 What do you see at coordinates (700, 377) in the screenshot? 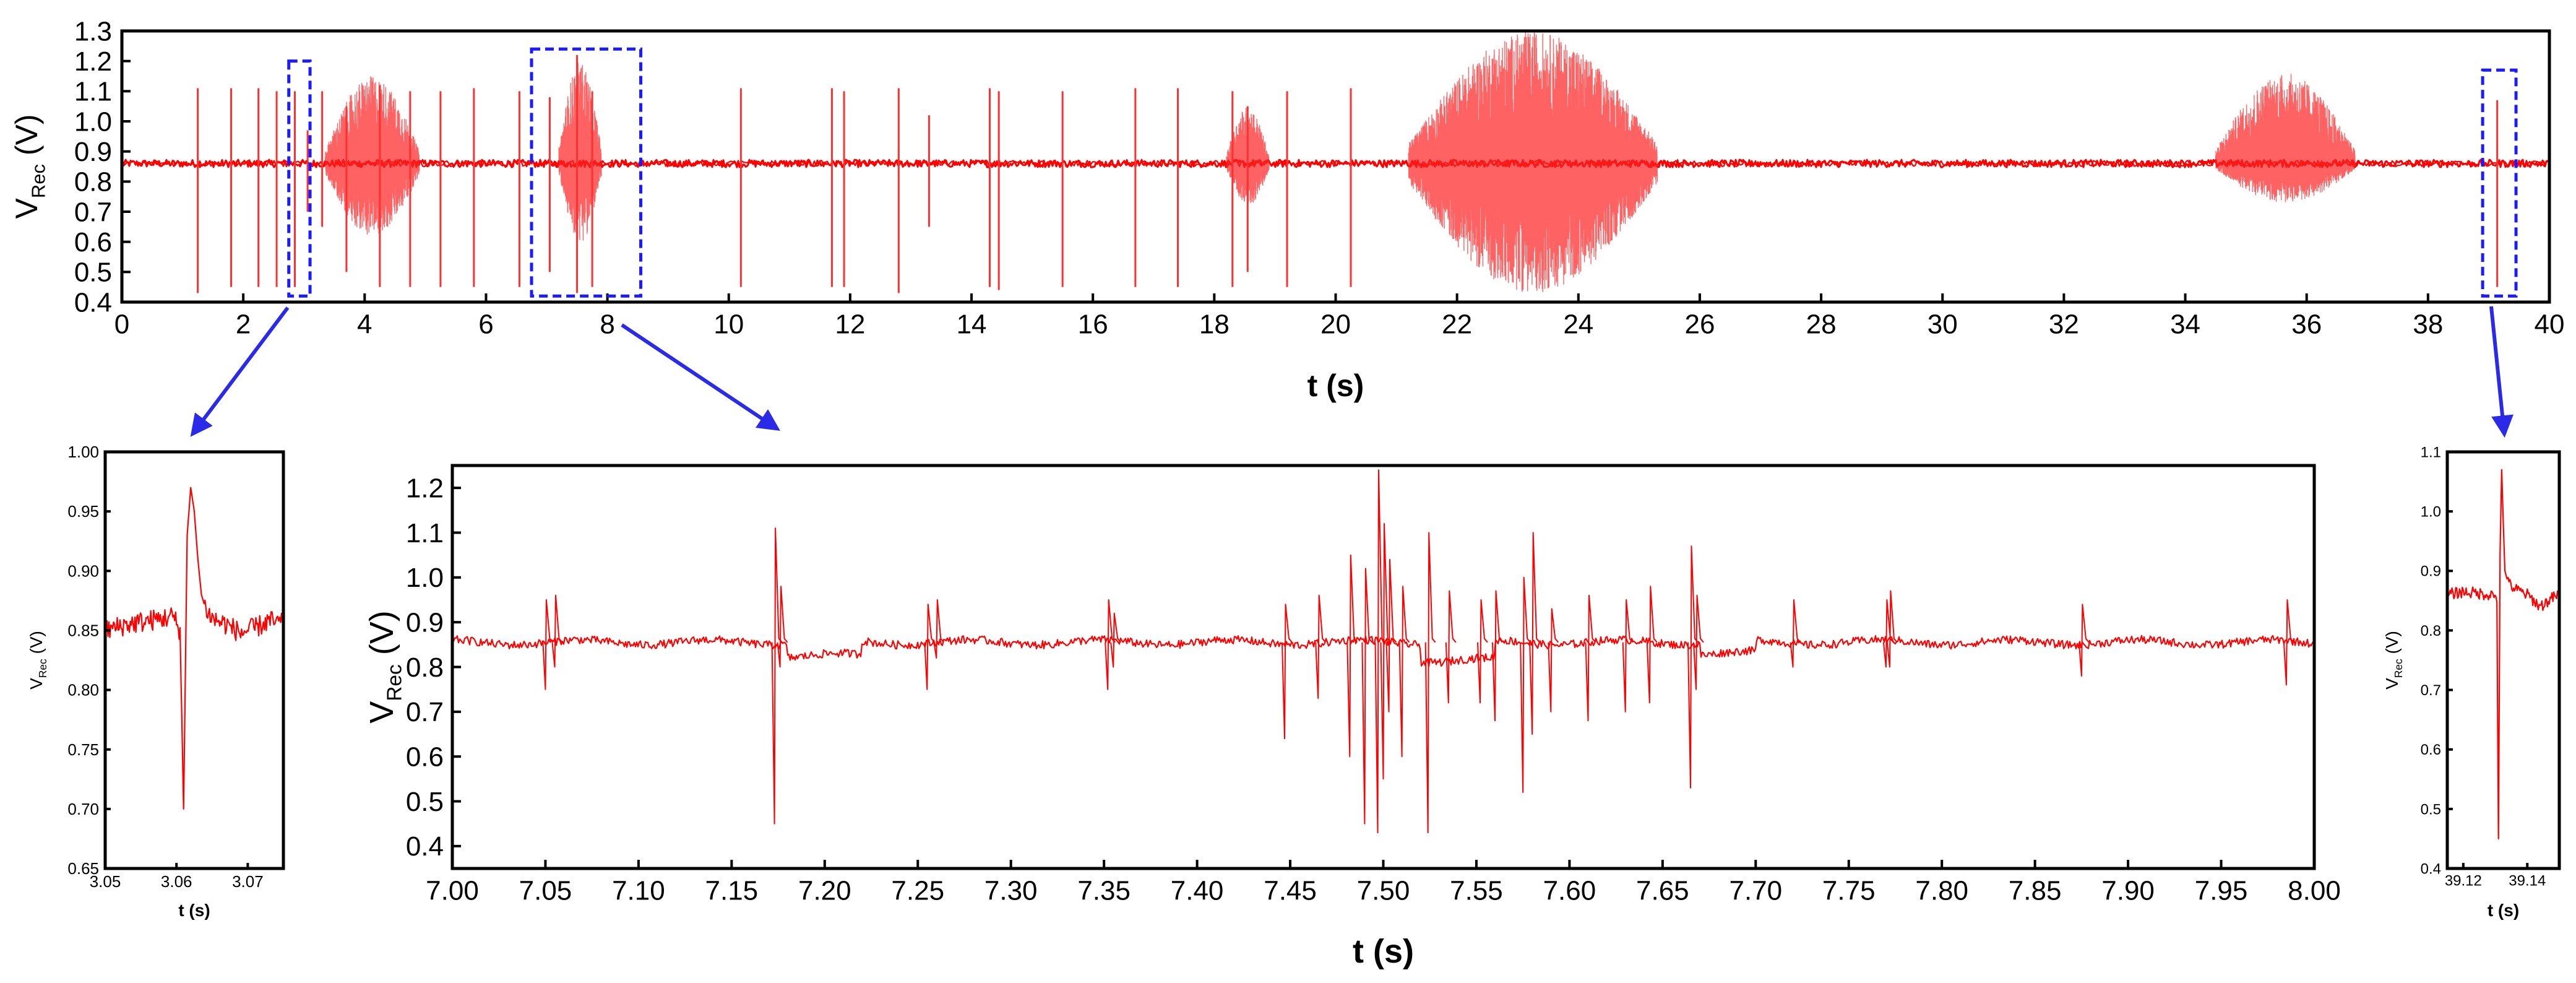
I see `arrow-to-main-zoom` at bounding box center [700, 377].